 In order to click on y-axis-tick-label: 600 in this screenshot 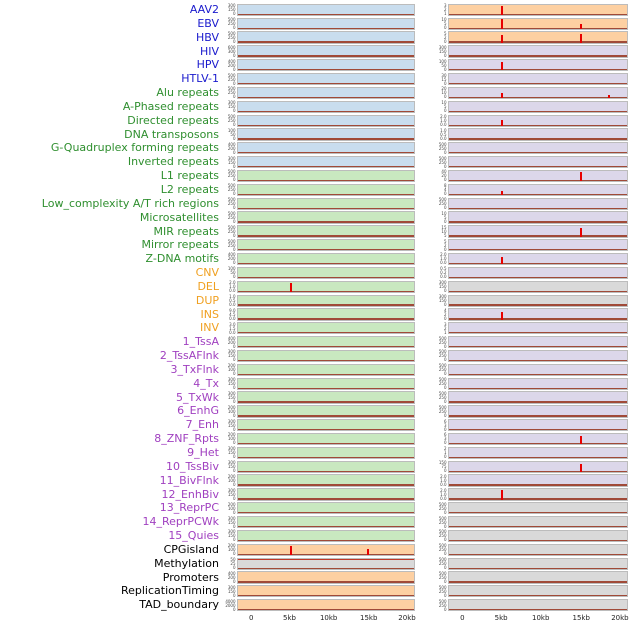, I will do `click(231, 47)`.